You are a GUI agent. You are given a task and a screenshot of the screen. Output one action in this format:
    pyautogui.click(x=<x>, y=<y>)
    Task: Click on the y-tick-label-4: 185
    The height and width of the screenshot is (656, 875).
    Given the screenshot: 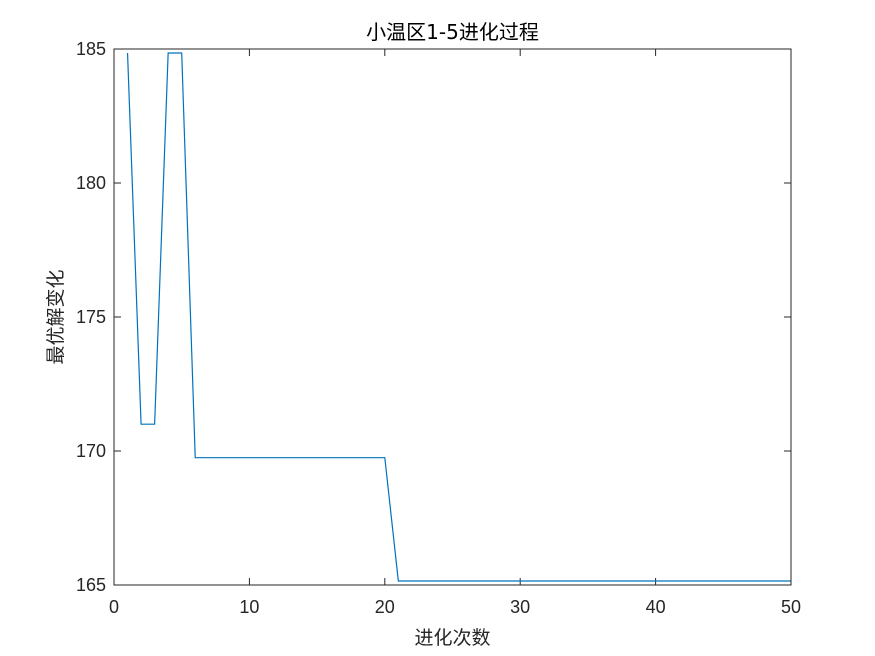 What is the action you would take?
    pyautogui.click(x=91, y=49)
    